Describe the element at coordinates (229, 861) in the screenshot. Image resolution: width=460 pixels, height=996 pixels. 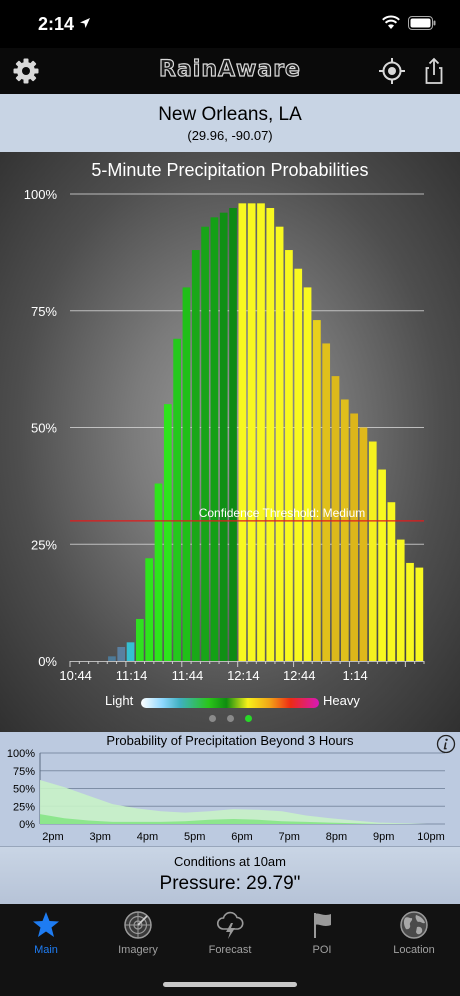
I see `conditions-label: Conditions at 10am` at that location.